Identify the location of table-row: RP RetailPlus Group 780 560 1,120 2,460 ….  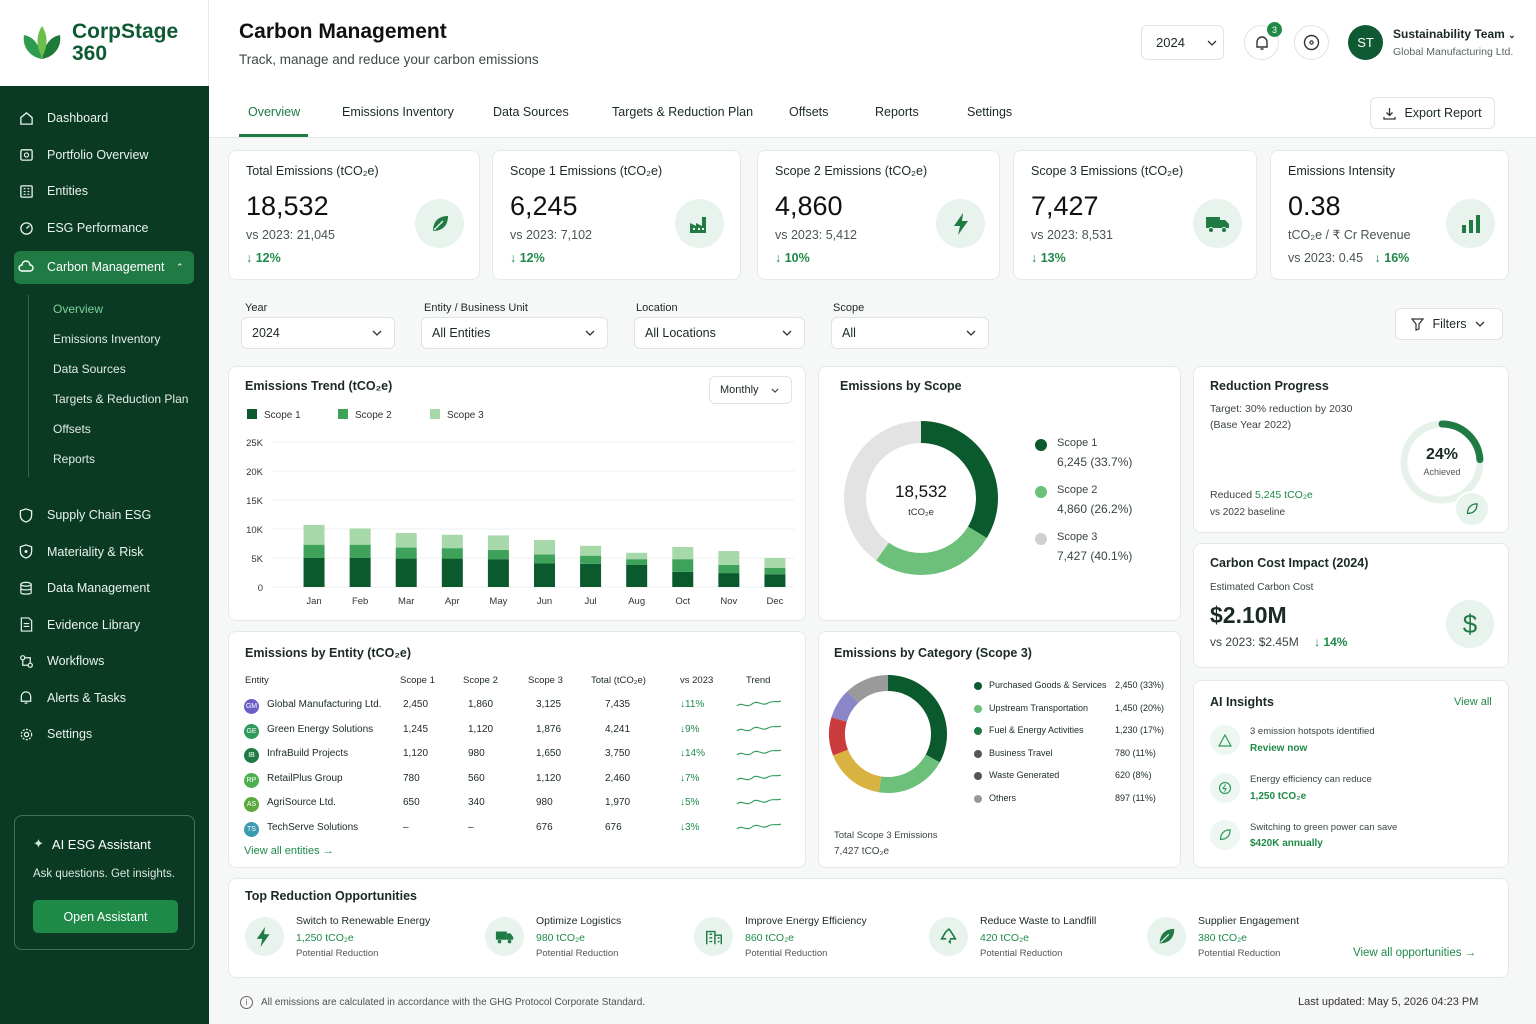
(524, 784).